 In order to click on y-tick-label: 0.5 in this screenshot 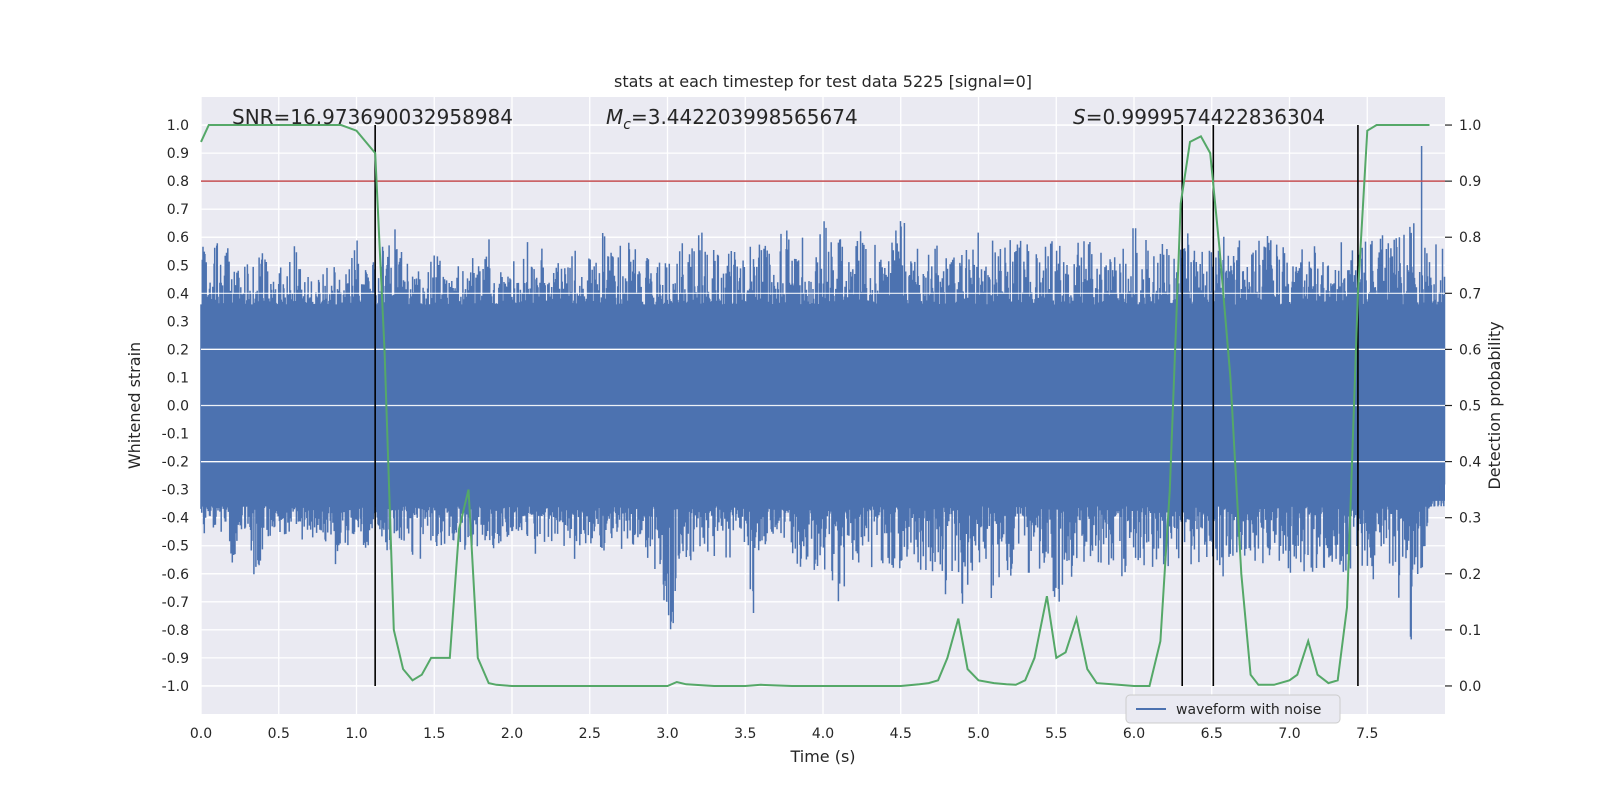, I will do `click(178, 266)`.